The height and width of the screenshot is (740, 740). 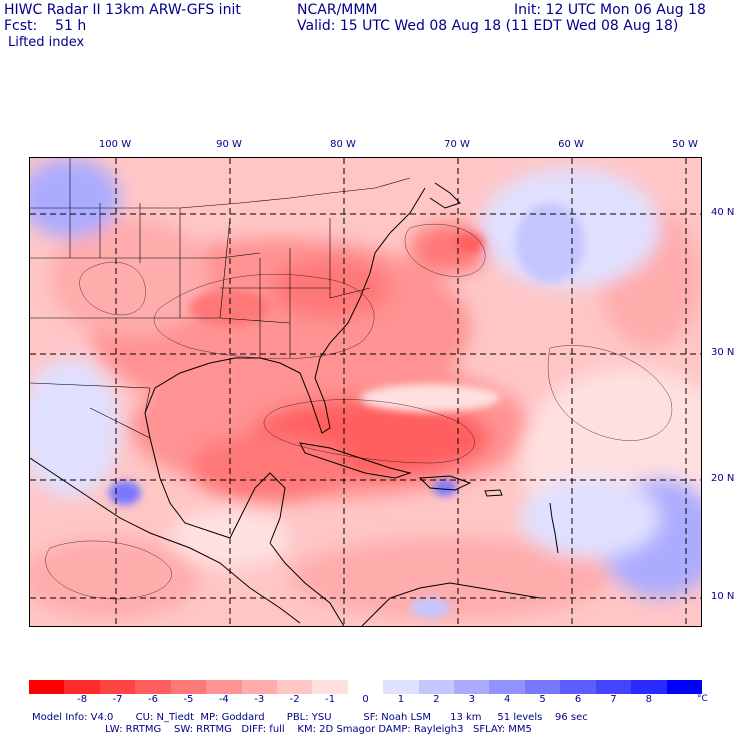 I want to click on lon-label-80w: 80 W, so click(x=343, y=144).